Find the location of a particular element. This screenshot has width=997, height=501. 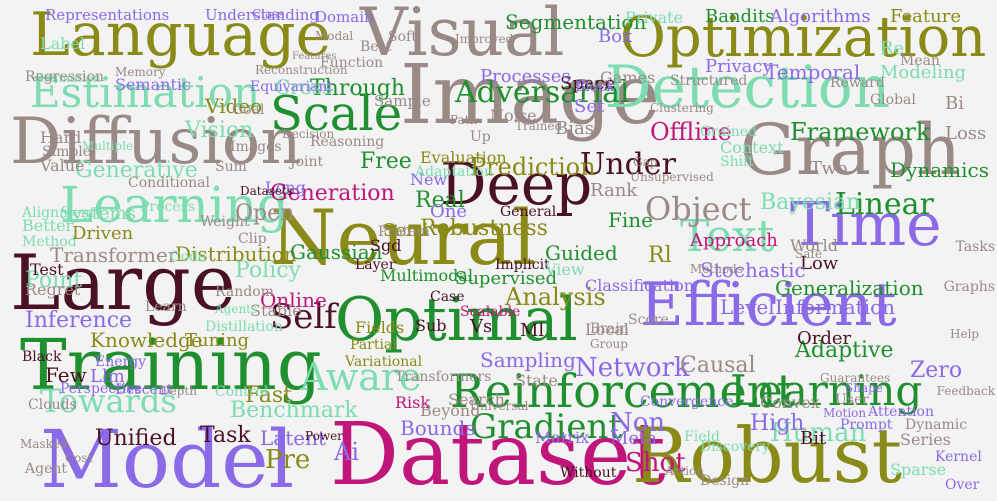

word-two: Two is located at coordinates (829, 168).